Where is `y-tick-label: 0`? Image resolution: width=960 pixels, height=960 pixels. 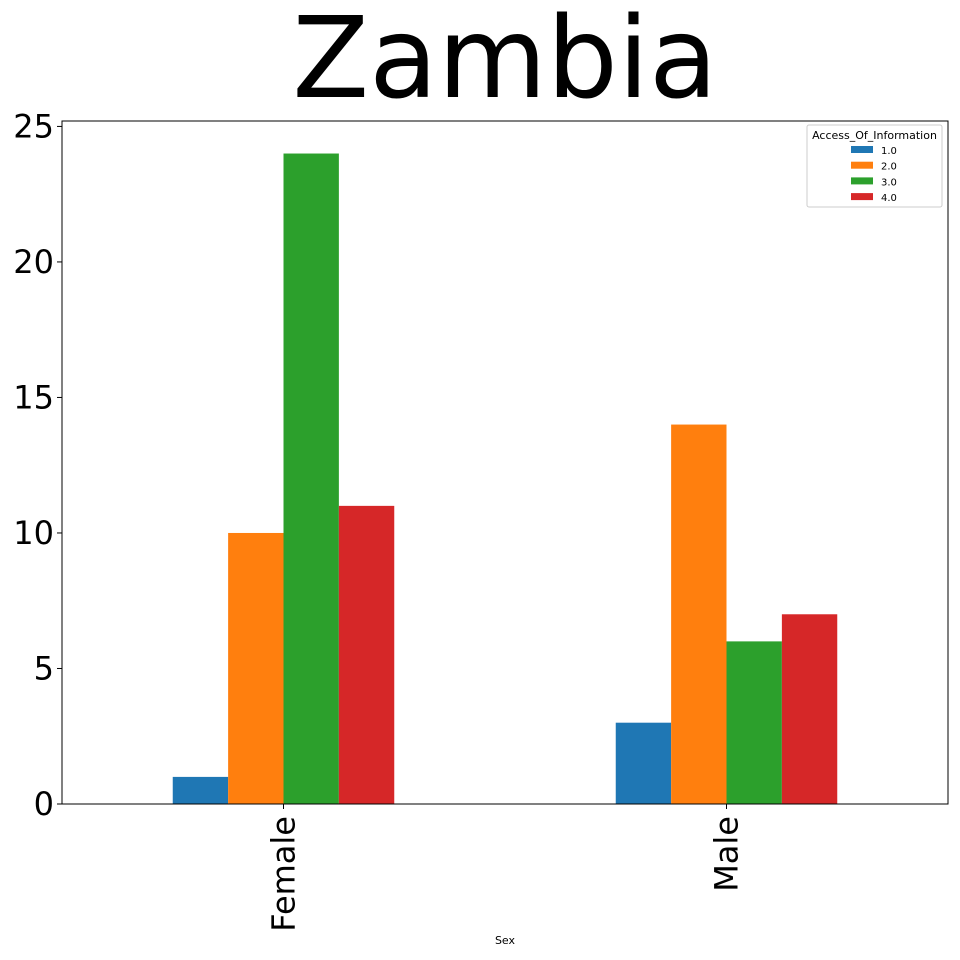
y-tick-label: 0 is located at coordinates (44, 804).